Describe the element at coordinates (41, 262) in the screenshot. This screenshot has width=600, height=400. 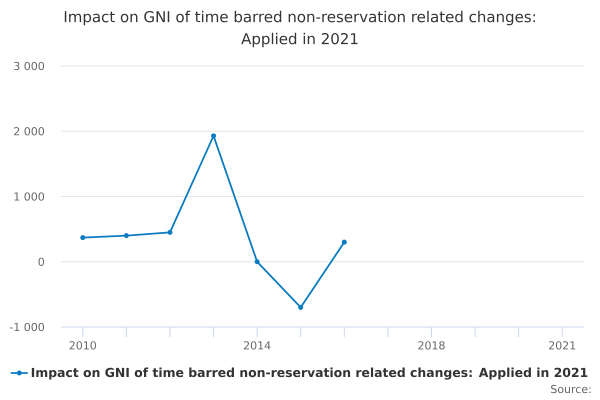
I see `y-tick-label: 0` at that location.